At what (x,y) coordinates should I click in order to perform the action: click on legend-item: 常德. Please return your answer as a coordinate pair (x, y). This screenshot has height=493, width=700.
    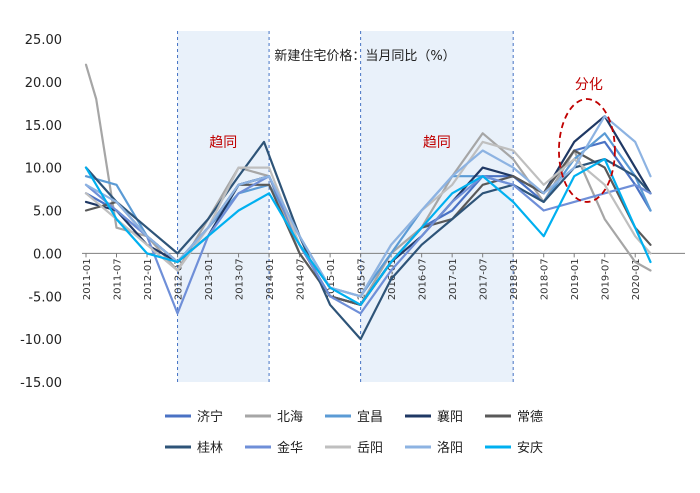
    Looking at the image, I should click on (514, 417).